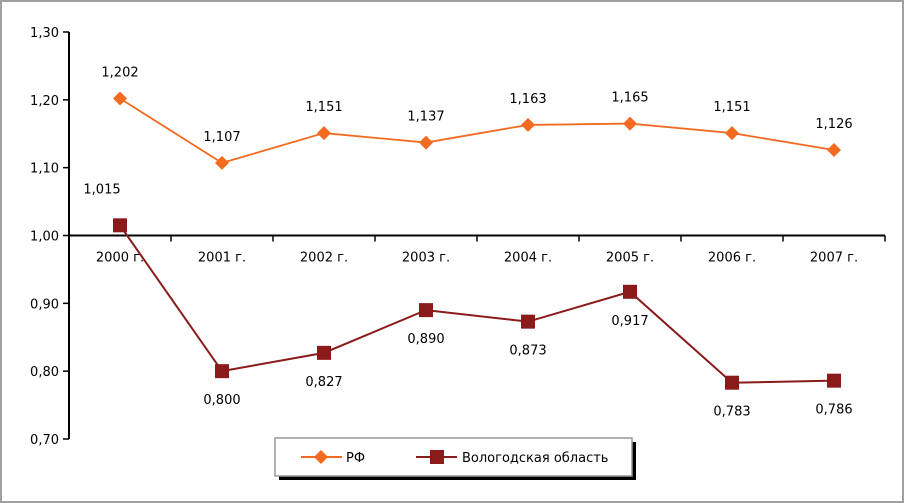 The image size is (904, 503). Describe the element at coordinates (732, 258) in the screenshot. I see `x-tick-label: 2006 г.` at that location.